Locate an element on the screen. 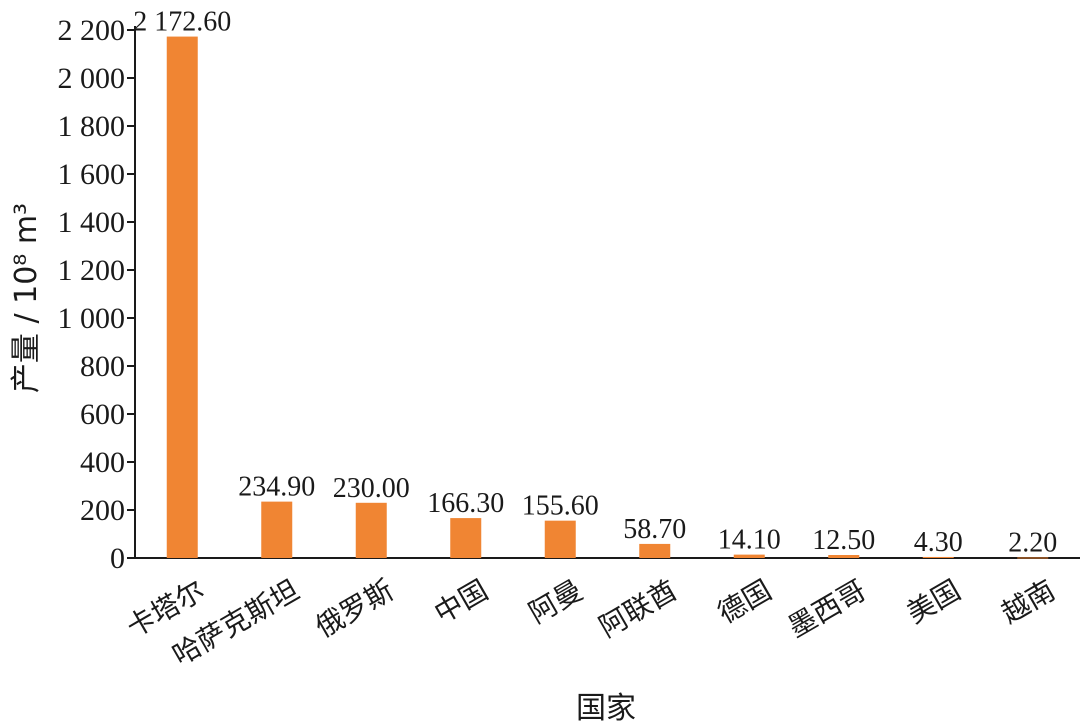 The image size is (1080, 727). data-label: 2 172.60 is located at coordinates (182, 22).